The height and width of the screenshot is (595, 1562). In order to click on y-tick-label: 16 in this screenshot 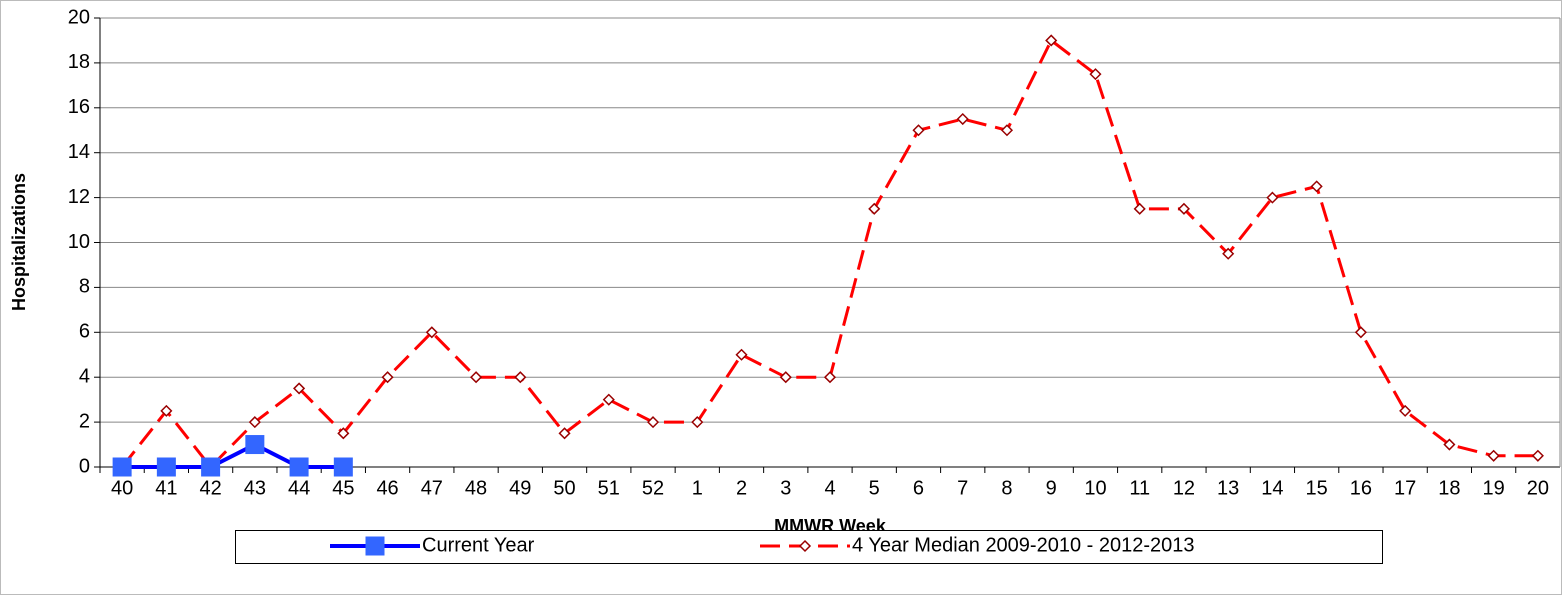, I will do `click(79, 107)`.